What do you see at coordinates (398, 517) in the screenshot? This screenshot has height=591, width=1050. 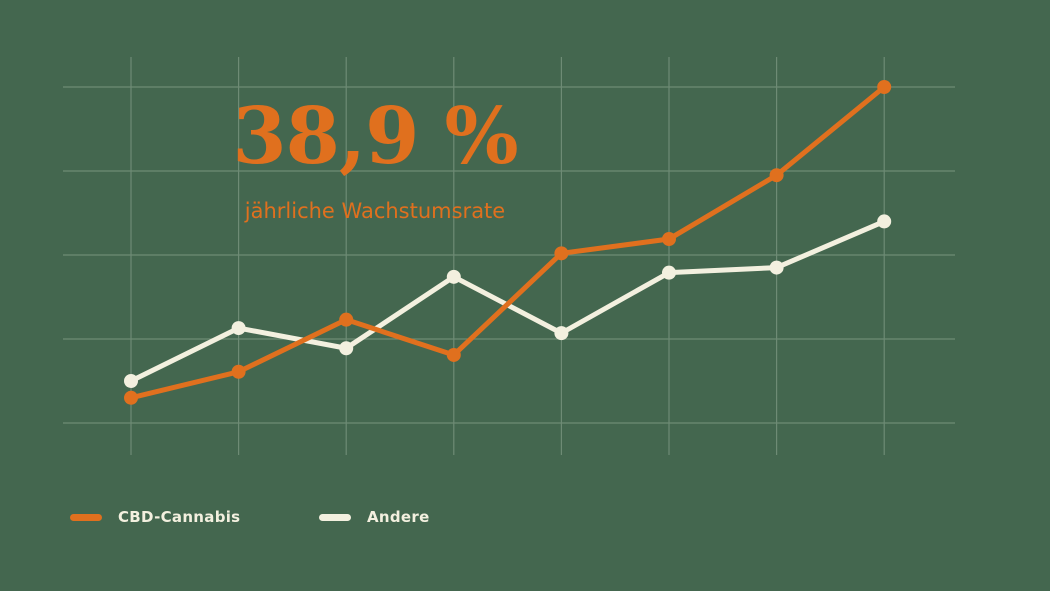 I see `legend-label-andere: Andere` at bounding box center [398, 517].